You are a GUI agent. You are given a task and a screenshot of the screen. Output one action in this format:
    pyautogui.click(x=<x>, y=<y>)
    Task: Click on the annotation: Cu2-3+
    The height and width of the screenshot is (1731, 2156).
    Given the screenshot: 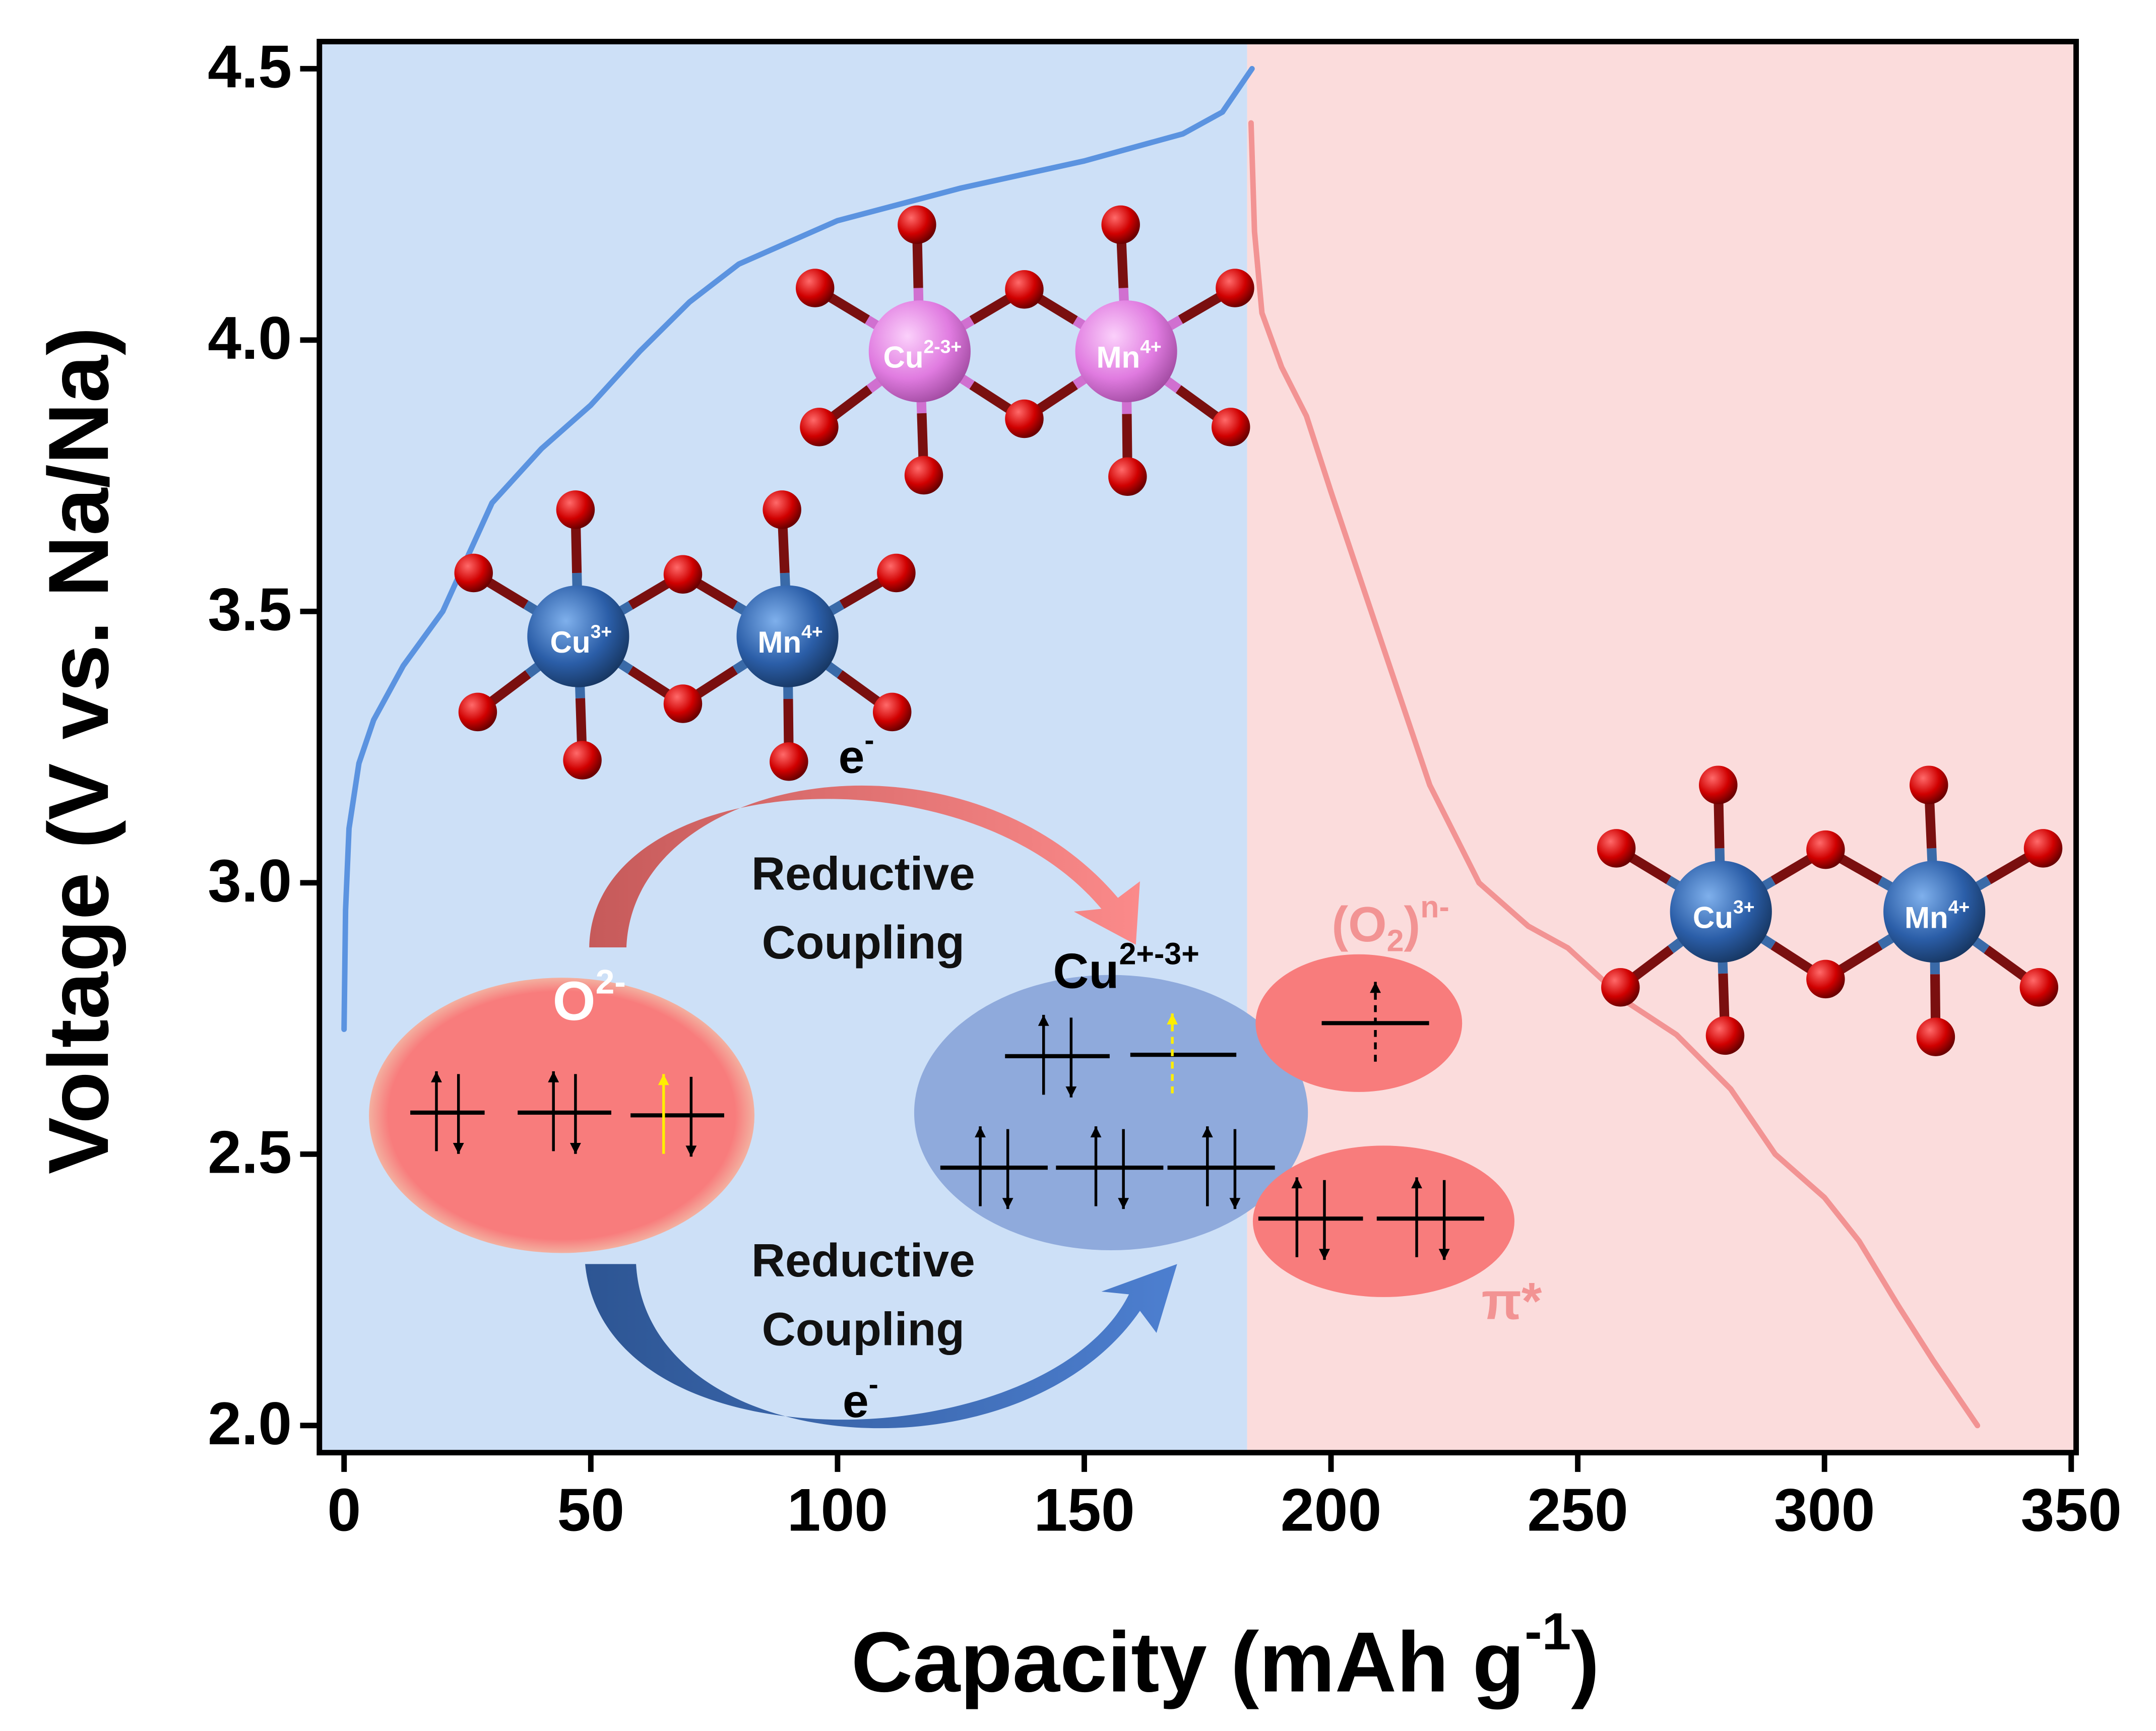 What is the action you would take?
    pyautogui.click(x=922, y=355)
    